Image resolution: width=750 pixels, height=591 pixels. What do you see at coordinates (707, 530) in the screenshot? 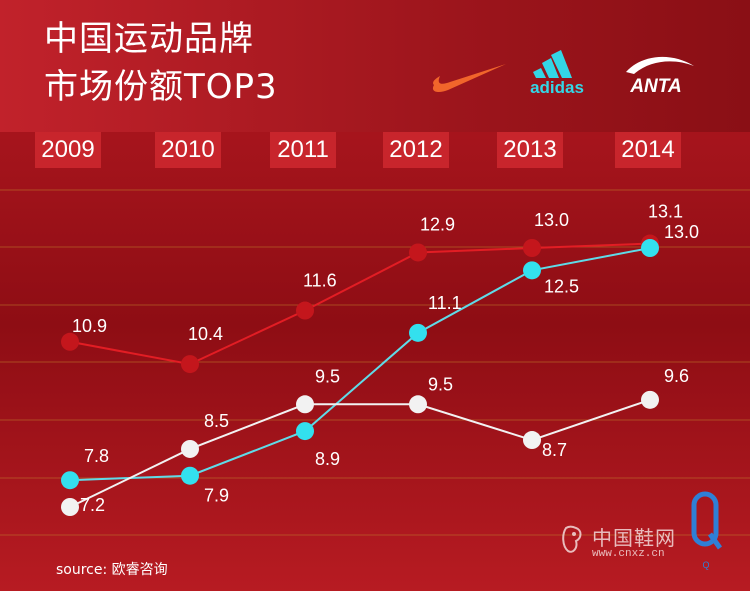
I see `q-logo-icon: Q` at bounding box center [707, 530].